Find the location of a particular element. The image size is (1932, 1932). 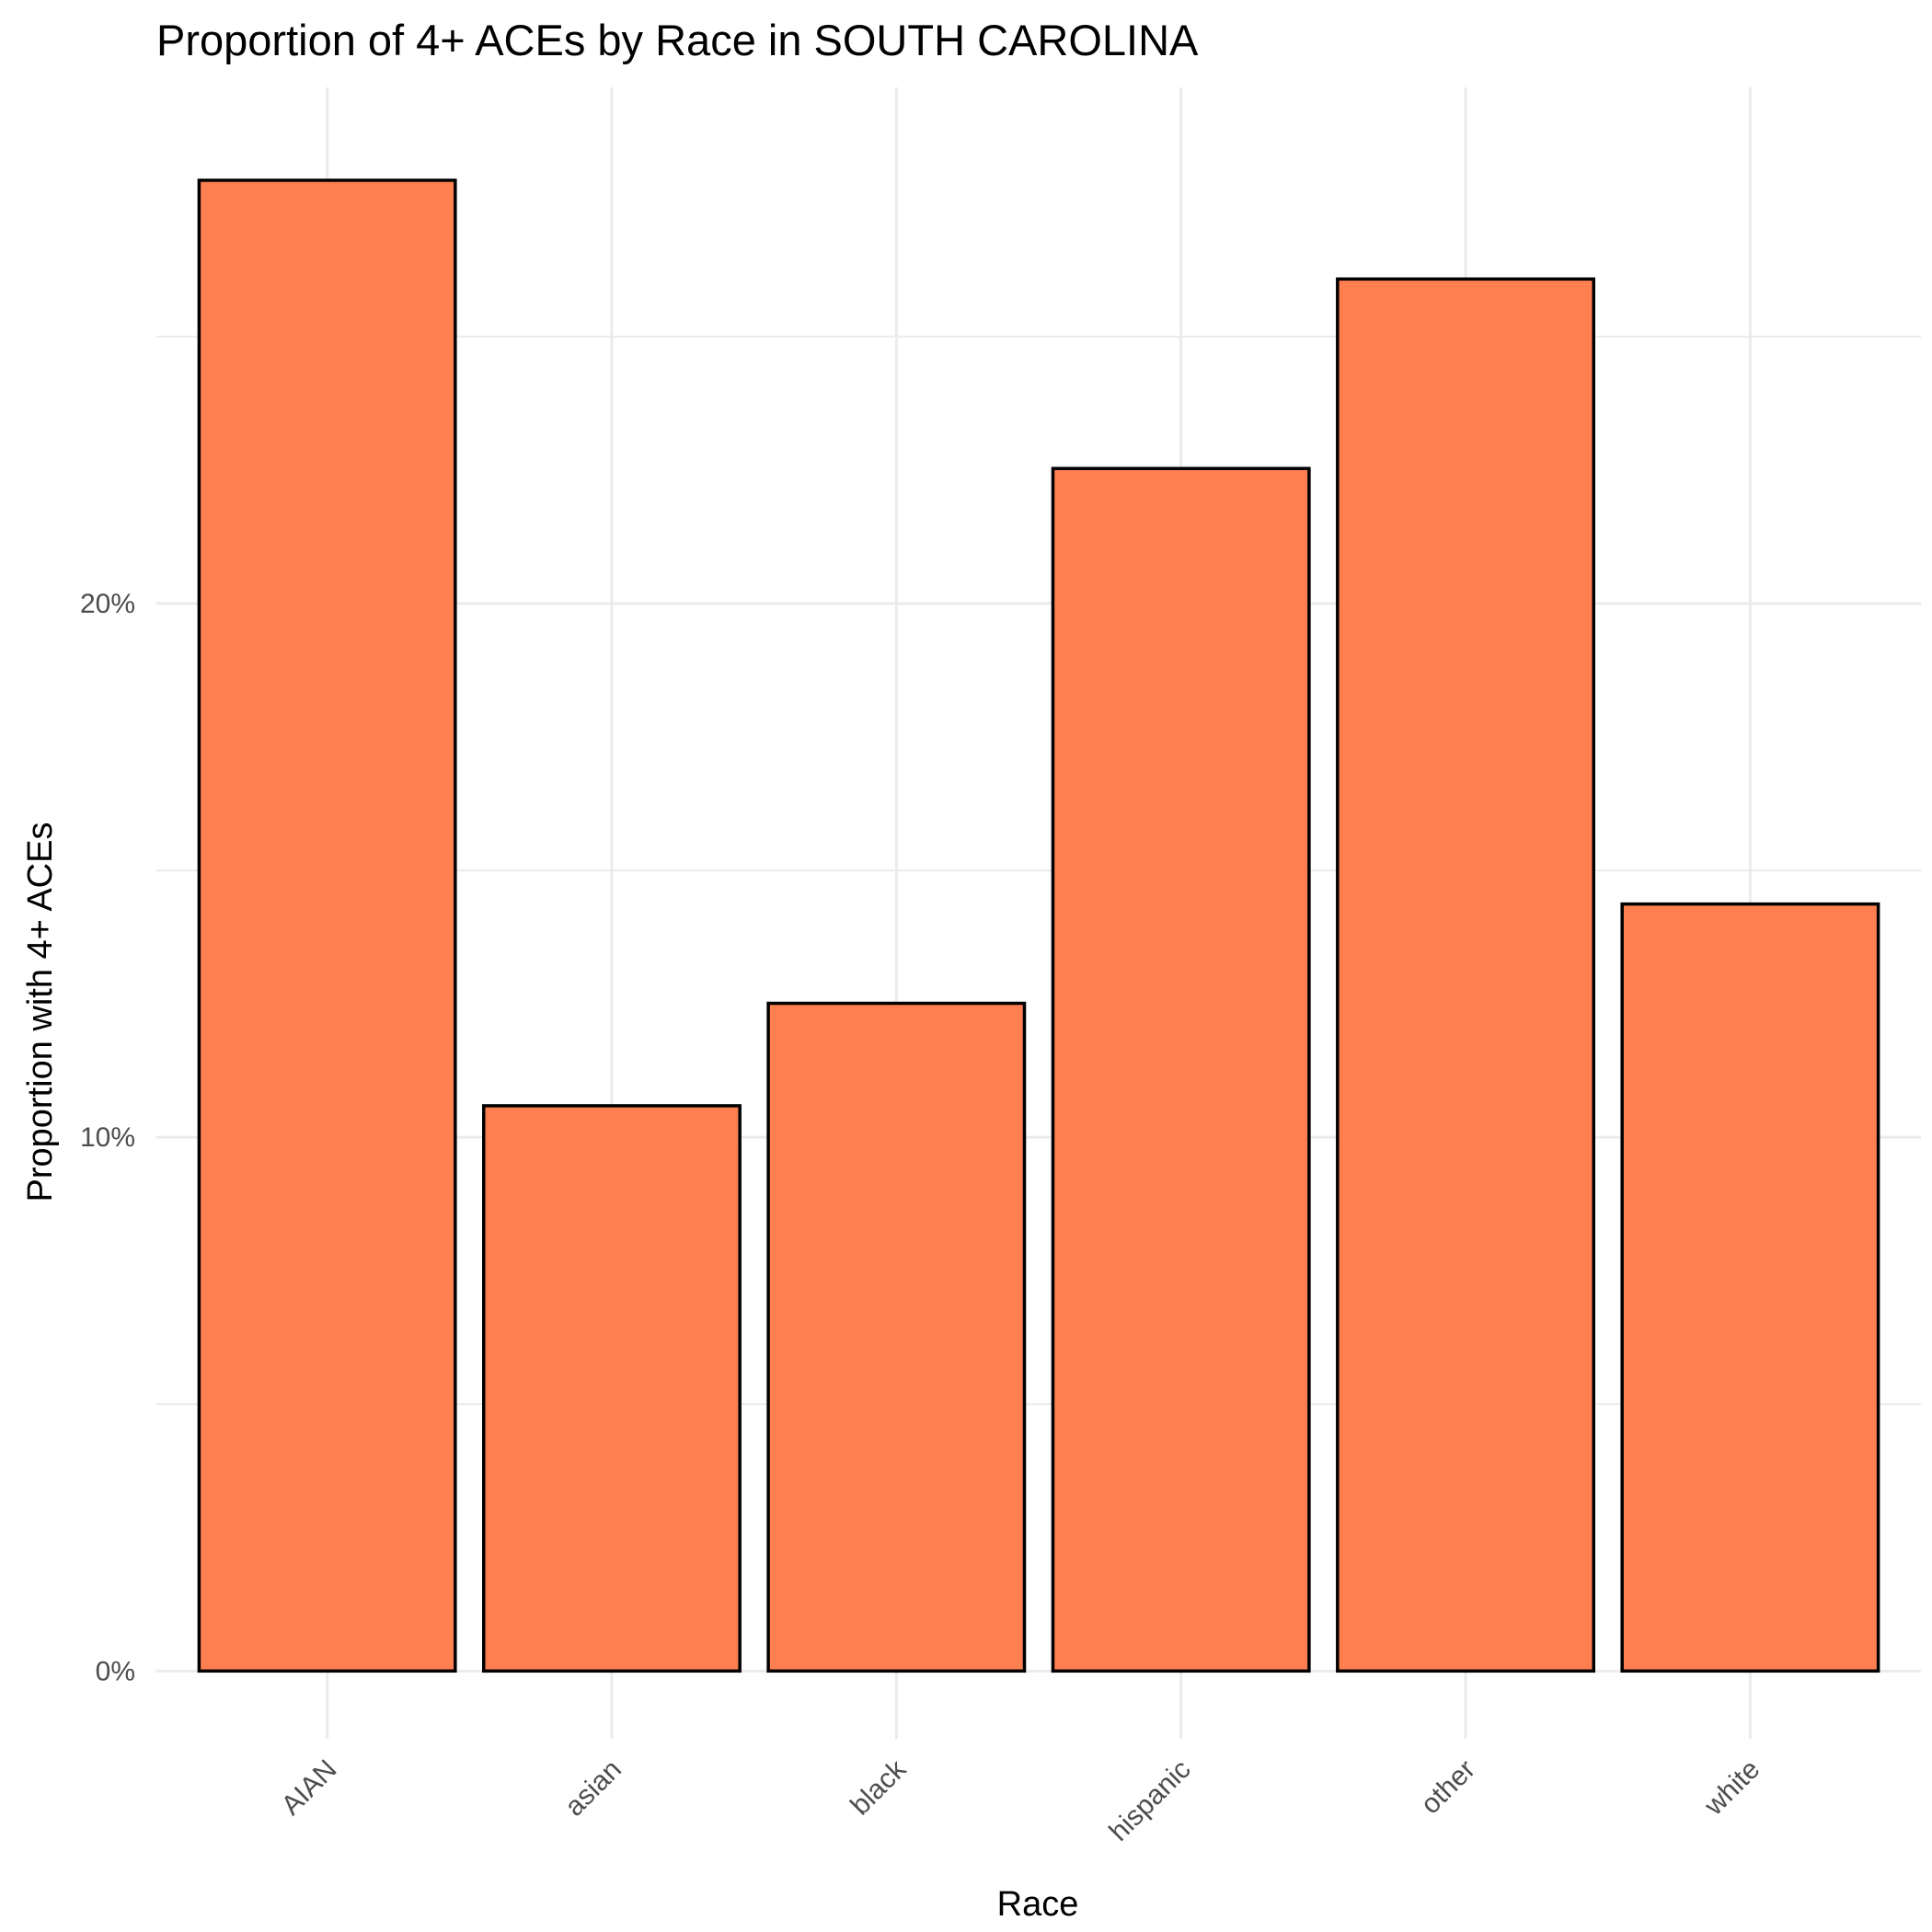

y-axis-ticks: 0% 10% 20% is located at coordinates (107, 1137).